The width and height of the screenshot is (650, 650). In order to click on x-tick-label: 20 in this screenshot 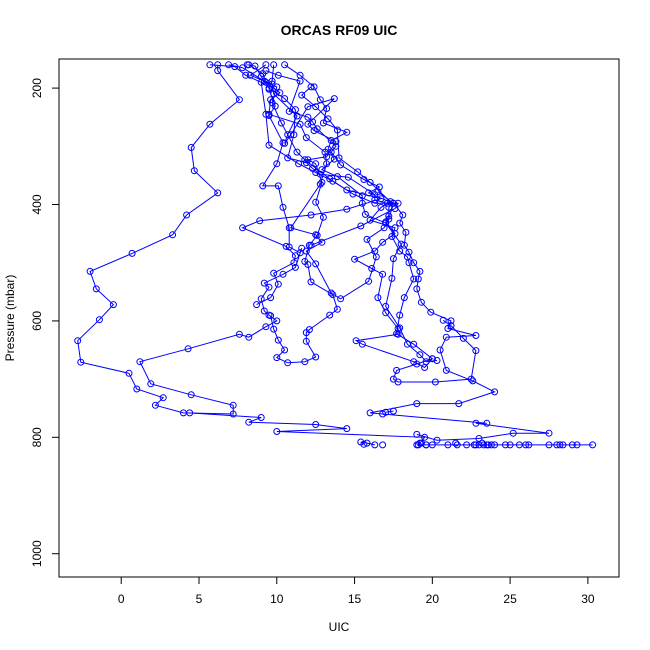, I will do `click(433, 599)`.